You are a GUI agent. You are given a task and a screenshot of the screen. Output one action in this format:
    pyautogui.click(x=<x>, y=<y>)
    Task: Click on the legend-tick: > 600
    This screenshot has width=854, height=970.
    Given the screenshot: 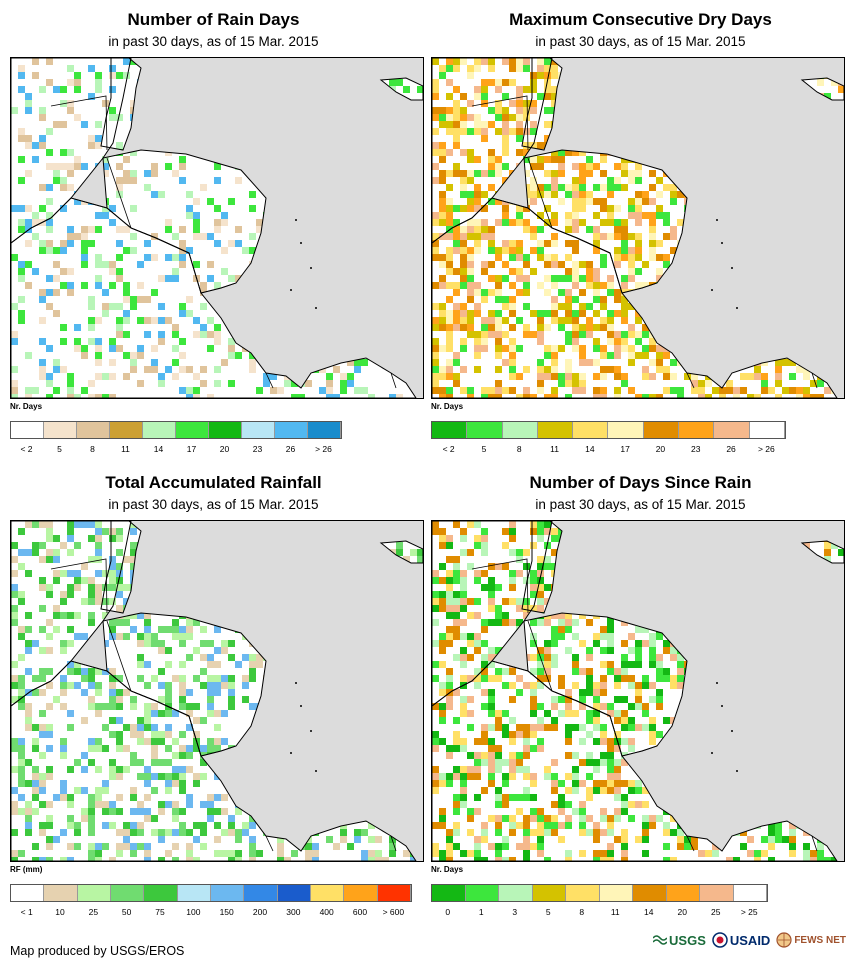 What is the action you would take?
    pyautogui.click(x=393, y=912)
    